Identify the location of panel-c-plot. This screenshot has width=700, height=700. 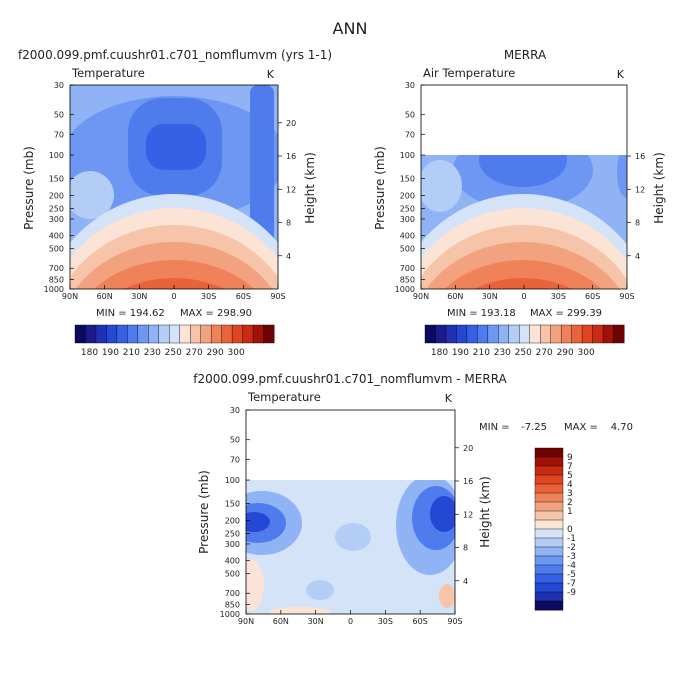
(350, 547).